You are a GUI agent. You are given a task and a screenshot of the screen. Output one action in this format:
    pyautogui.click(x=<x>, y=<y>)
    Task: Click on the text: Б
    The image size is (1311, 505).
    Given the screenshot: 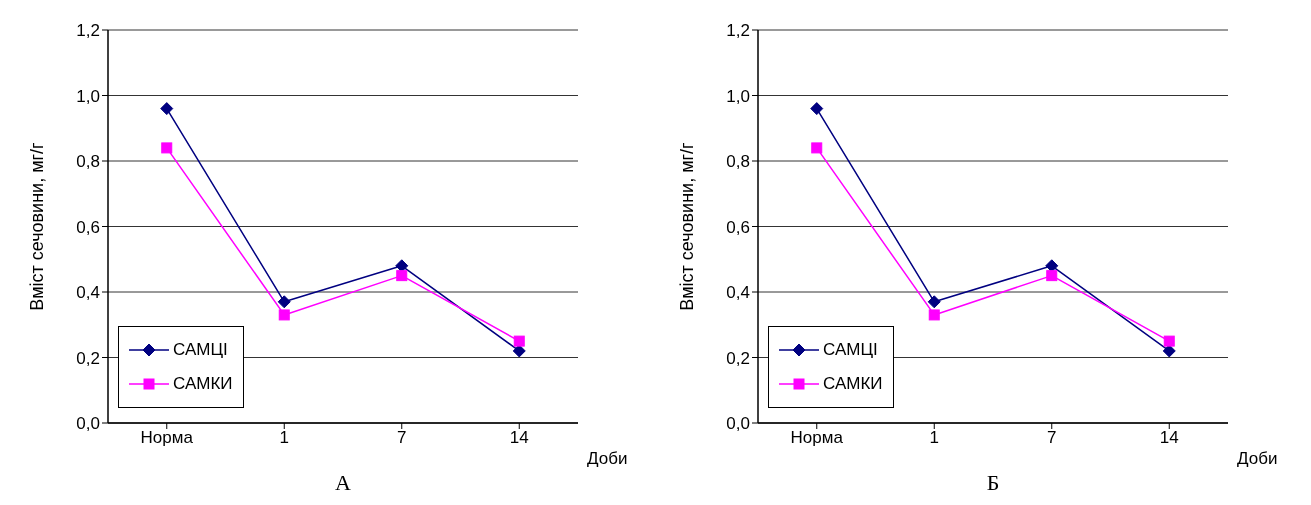 What is the action you would take?
    pyautogui.click(x=993, y=483)
    